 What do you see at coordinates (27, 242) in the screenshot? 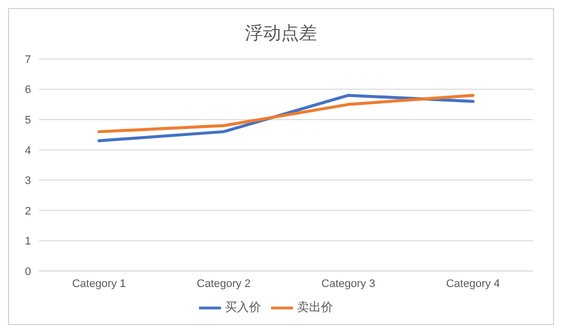
I see `y-tick-label: 1` at bounding box center [27, 242].